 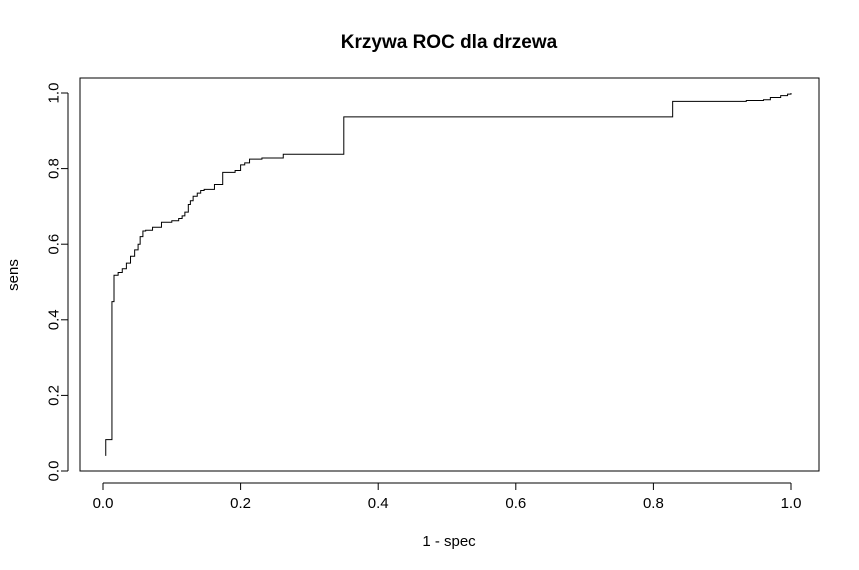 I want to click on x-tick-label: 0.8, so click(x=653, y=503).